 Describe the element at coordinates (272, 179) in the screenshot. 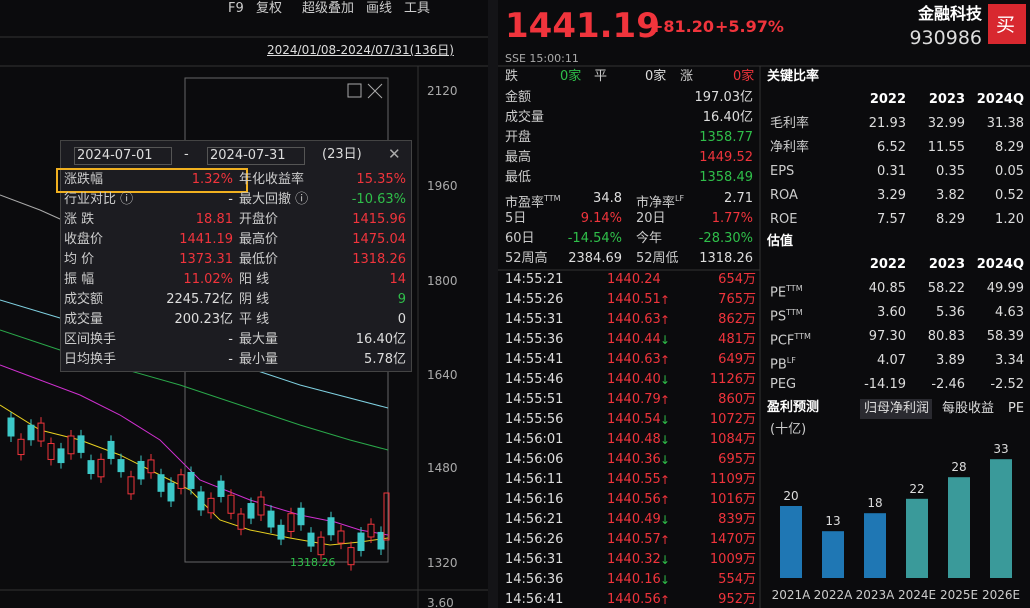

I see `stat-label: 年化收益率` at that location.